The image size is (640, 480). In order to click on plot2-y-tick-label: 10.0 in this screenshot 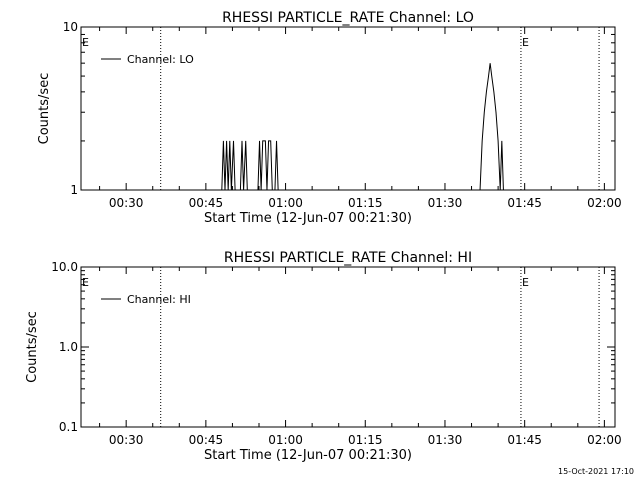, I will do `click(64, 267)`.